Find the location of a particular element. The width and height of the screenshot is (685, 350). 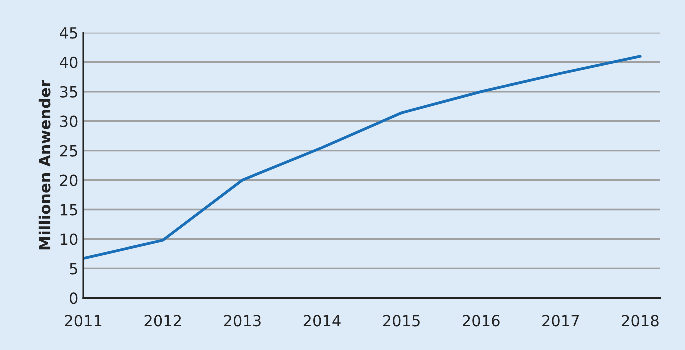

y-tick-label: 5 is located at coordinates (74, 269).